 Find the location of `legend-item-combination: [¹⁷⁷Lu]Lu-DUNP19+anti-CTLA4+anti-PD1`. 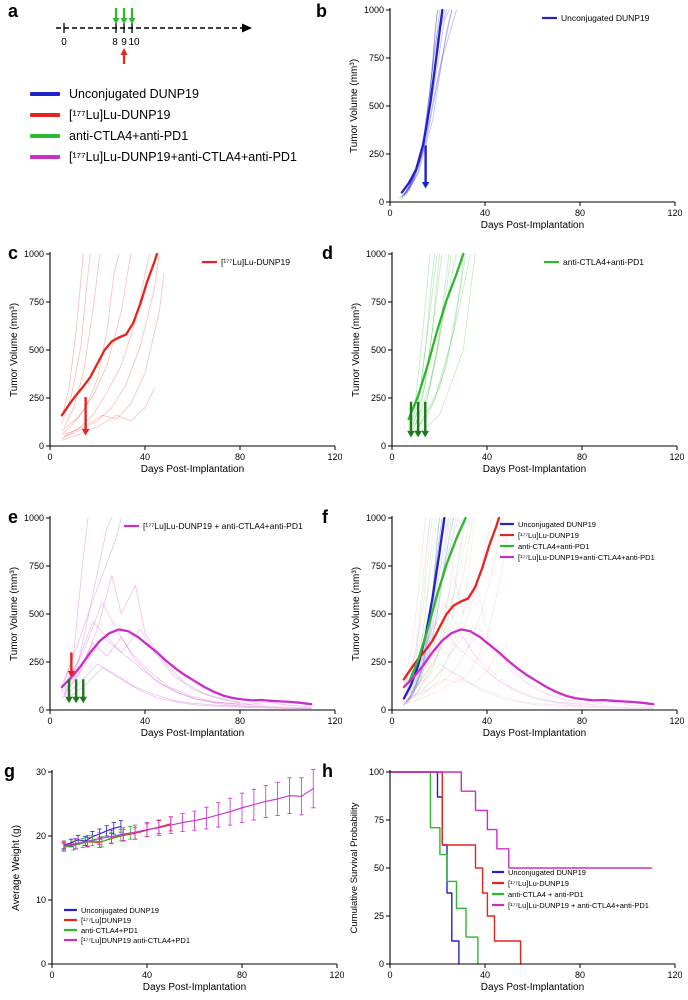

legend-item-combination: [¹⁷⁷Lu]Lu-DUNP19+anti-CTLA4+anti-PD1 is located at coordinates (184, 156).